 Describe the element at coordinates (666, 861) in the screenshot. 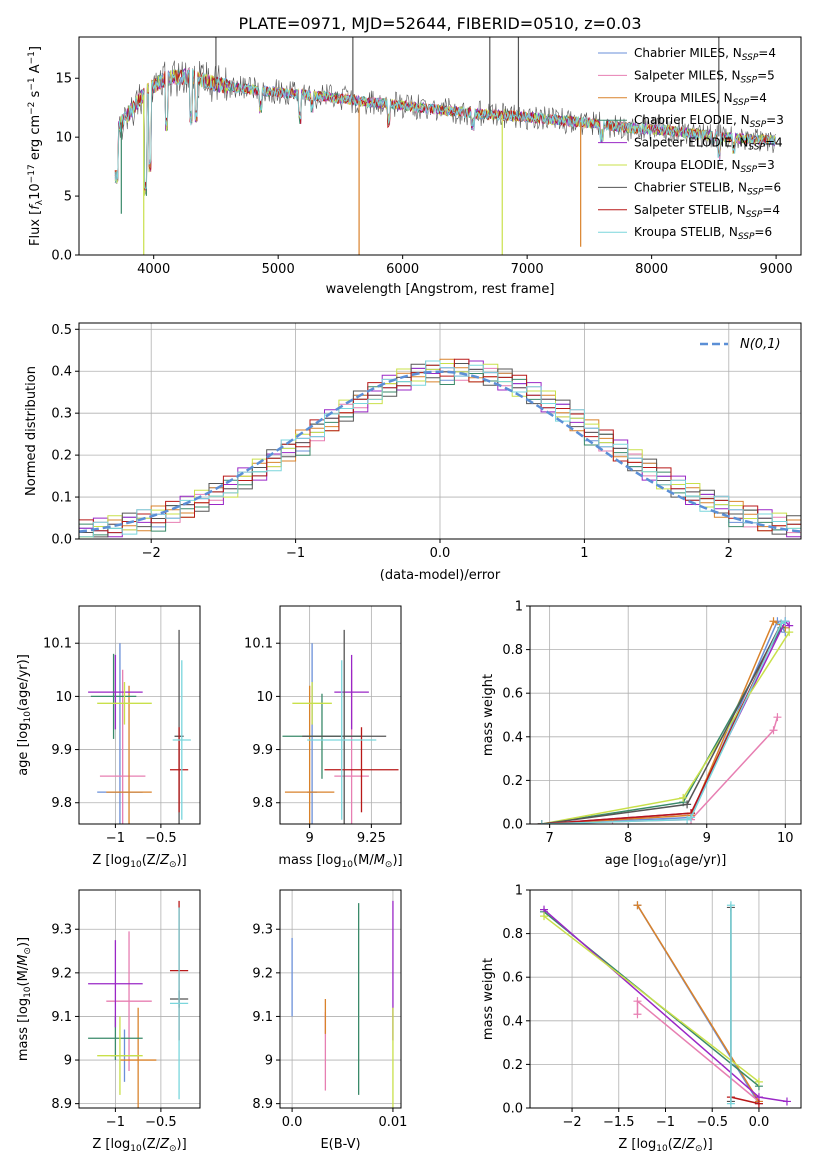

I see `x-axis-label: age [log10(age/yr)]` at that location.